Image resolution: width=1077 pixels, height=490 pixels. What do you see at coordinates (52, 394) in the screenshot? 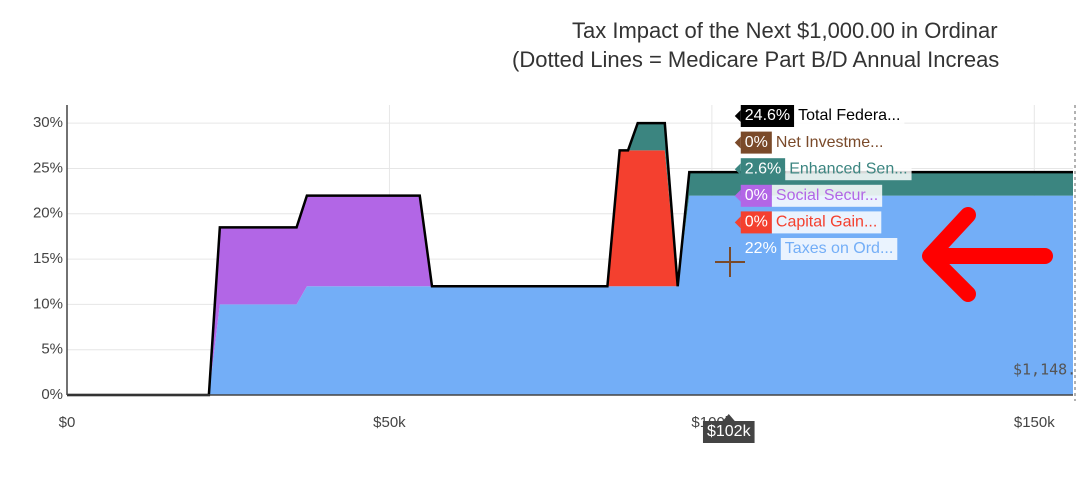
I see `y-tick-label: 0%` at bounding box center [52, 394].